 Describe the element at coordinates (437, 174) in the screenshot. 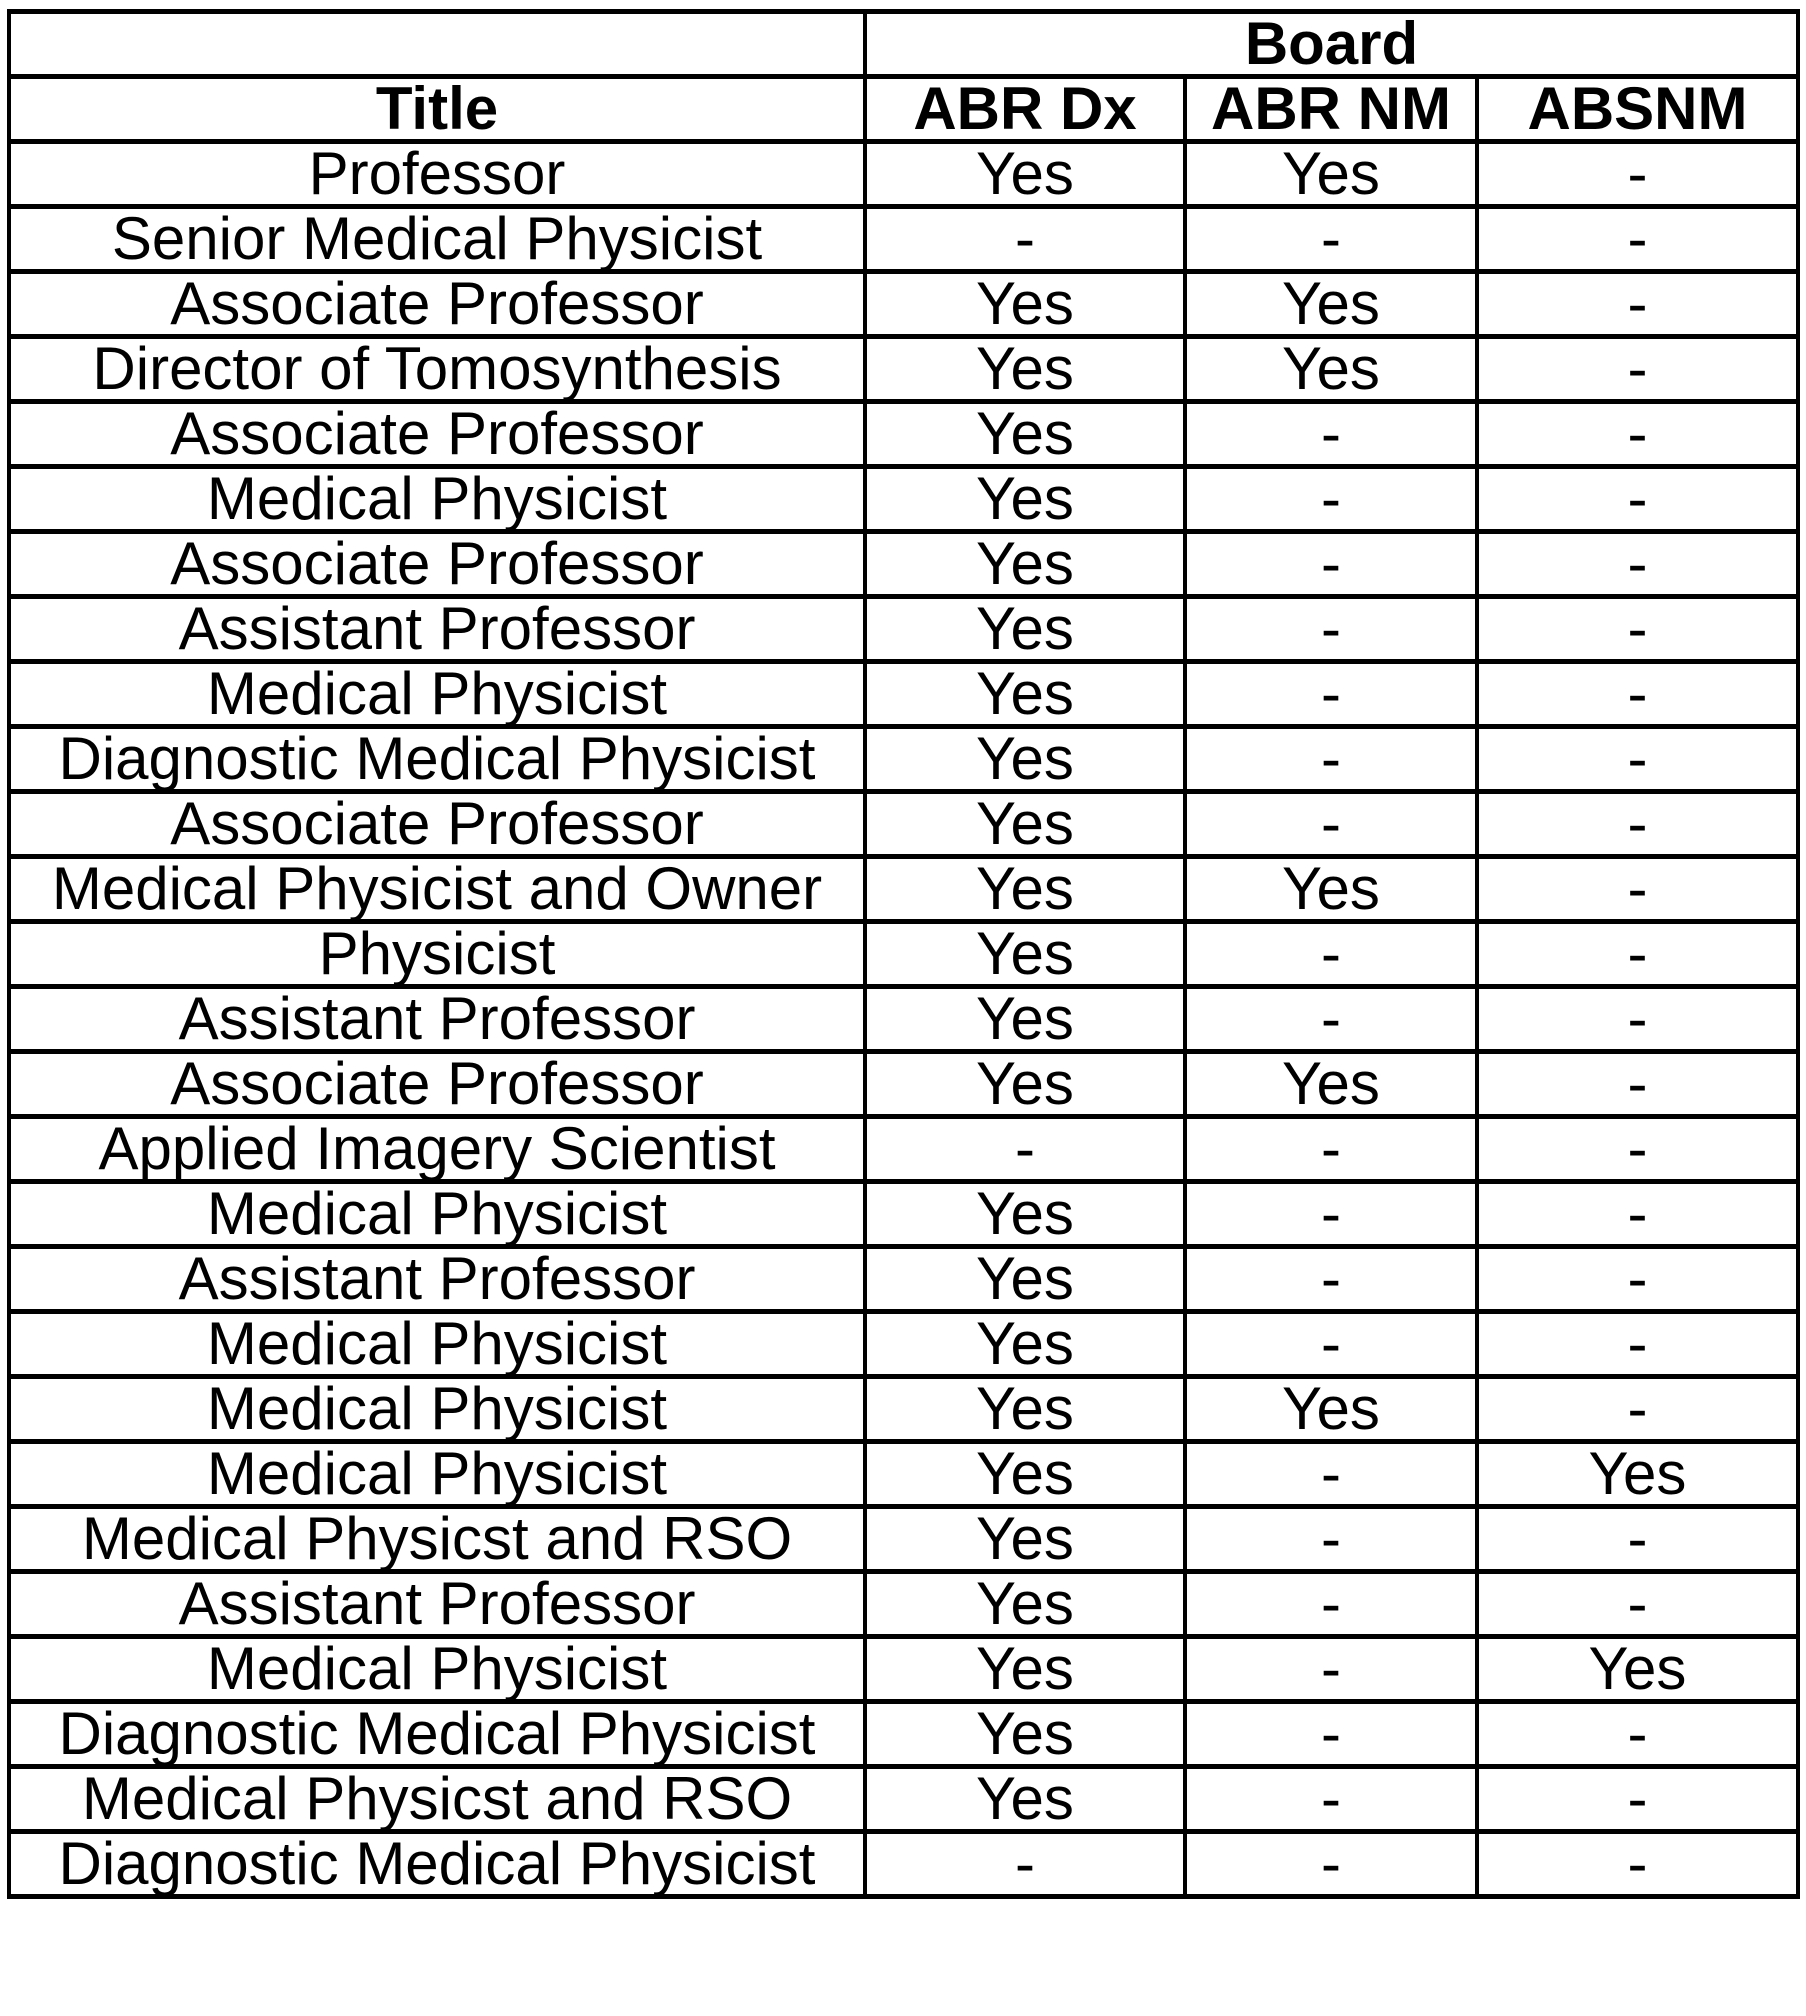

I see `title-cell: Professor` at that location.